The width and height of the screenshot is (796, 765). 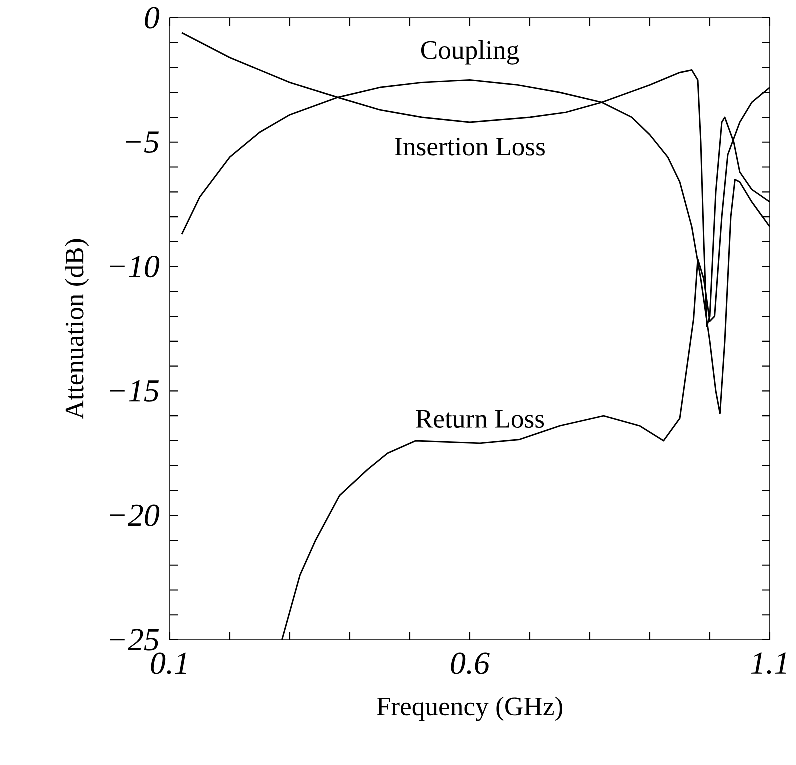 I want to click on y-tick-label: −10, so click(x=135, y=267).